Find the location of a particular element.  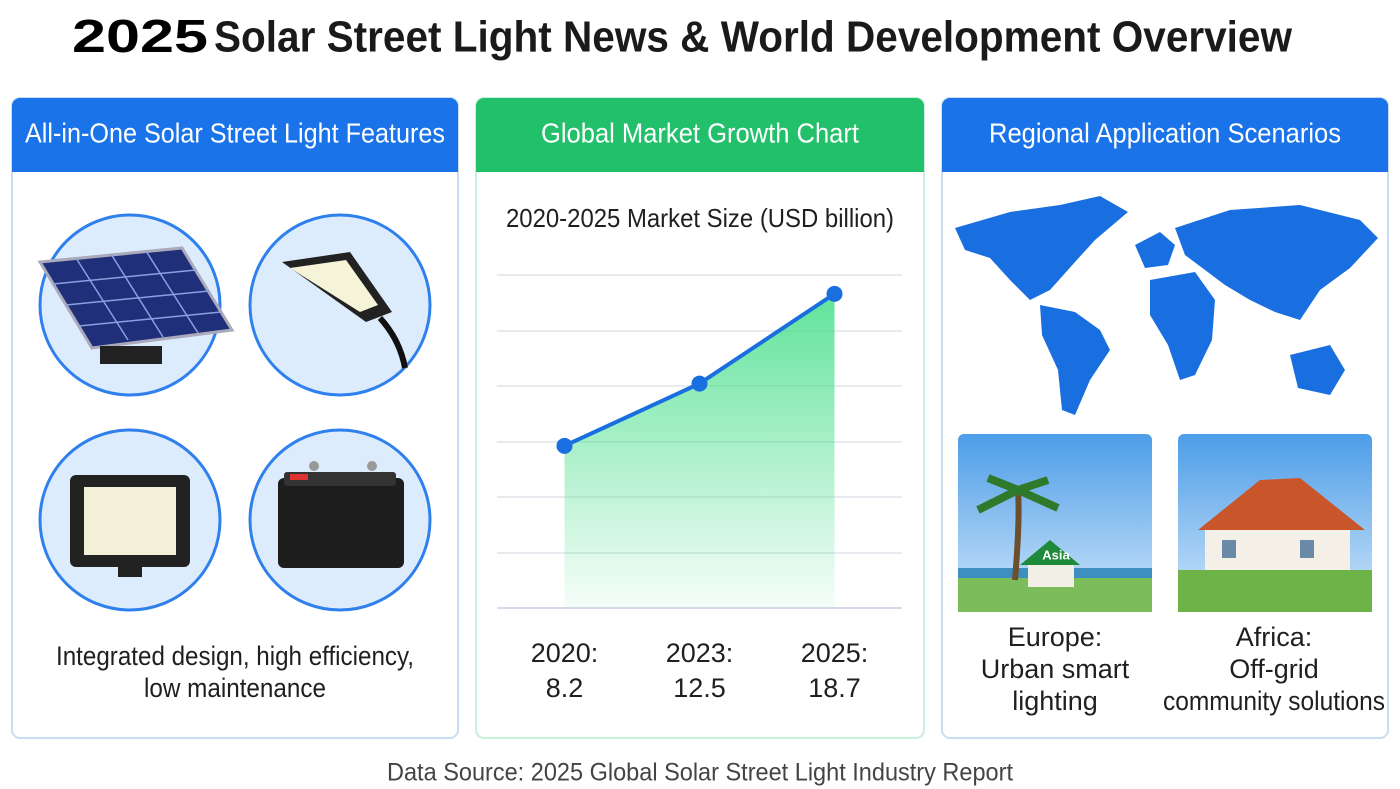

scenario-caption: Urban smart is located at coordinates (1055, 669).